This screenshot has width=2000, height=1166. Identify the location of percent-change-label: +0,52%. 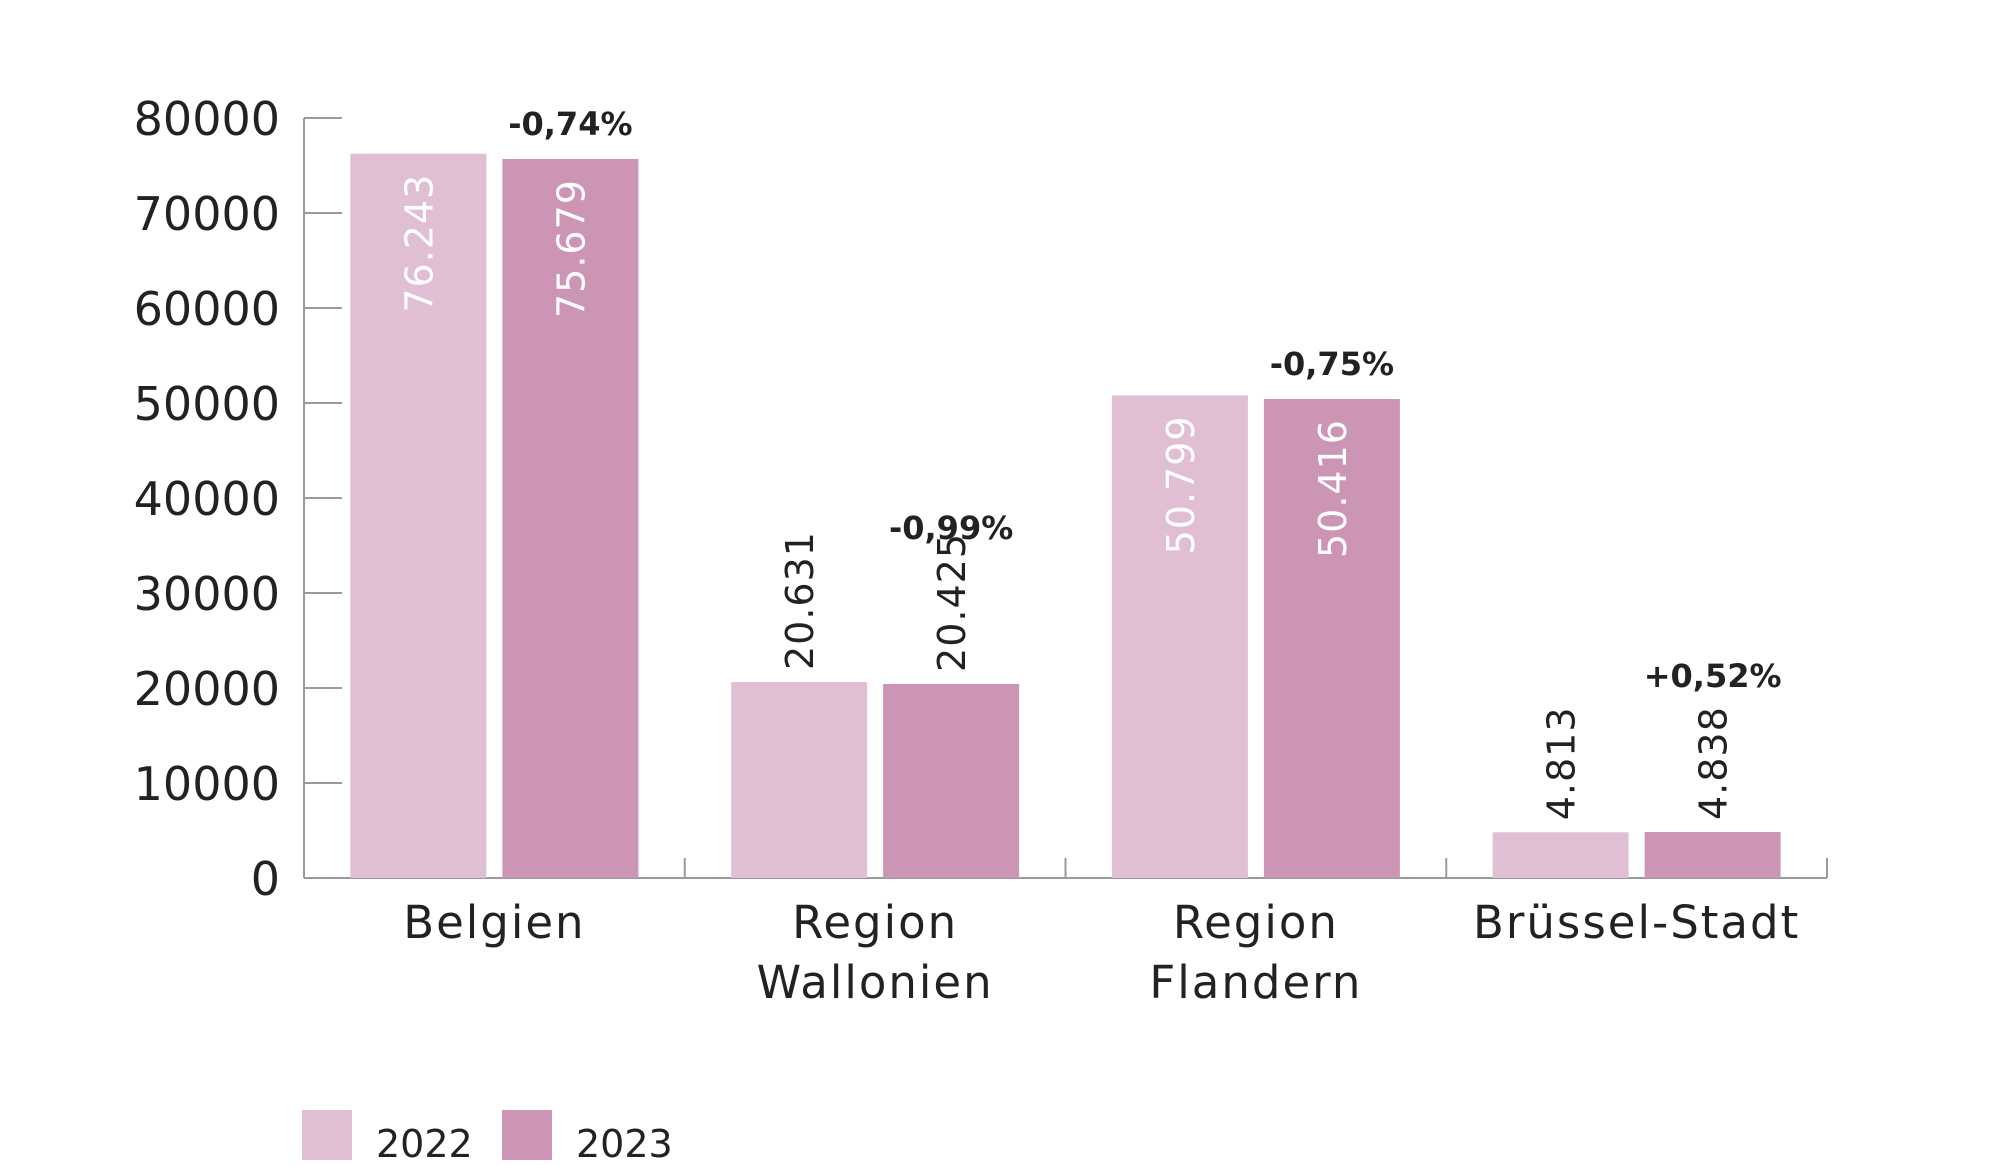
(1713, 676).